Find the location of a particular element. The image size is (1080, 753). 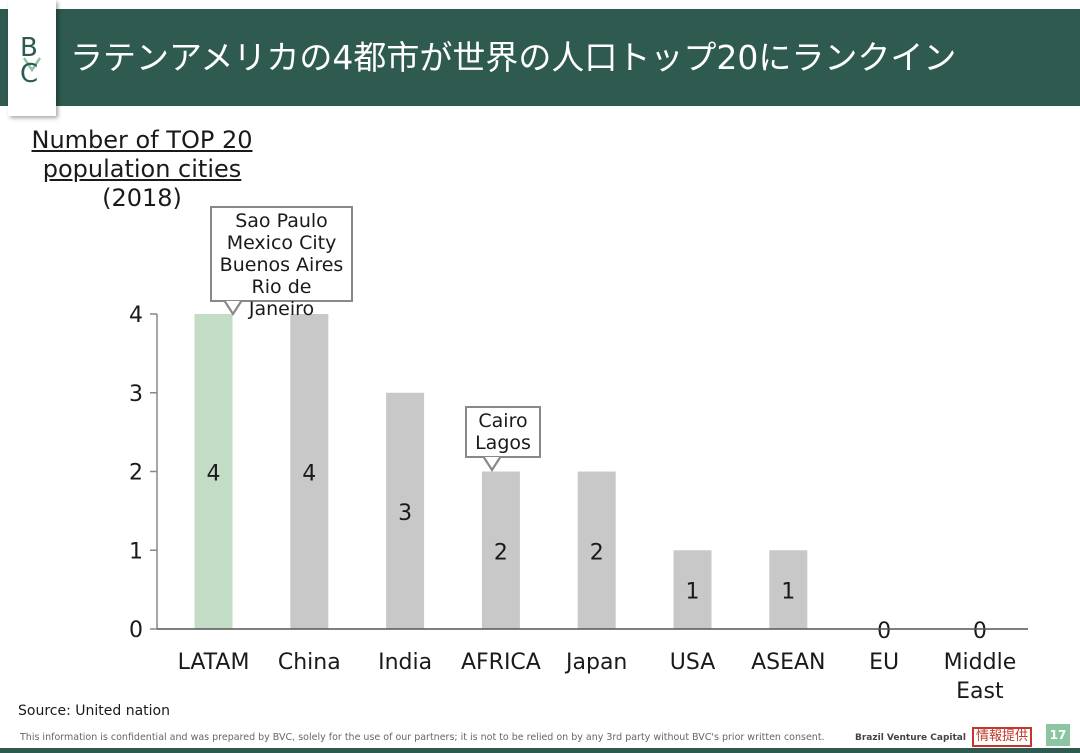

bar-asean is located at coordinates (788, 589).